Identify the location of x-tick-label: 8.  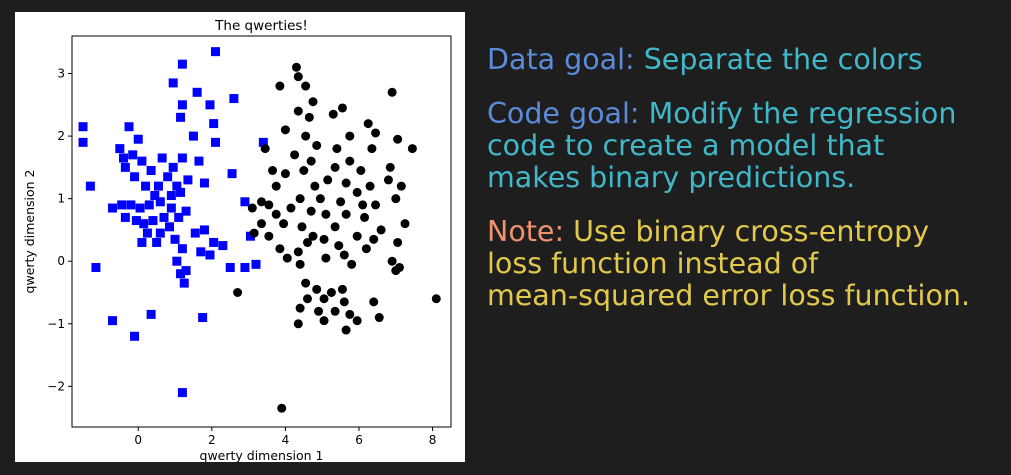
(433, 440).